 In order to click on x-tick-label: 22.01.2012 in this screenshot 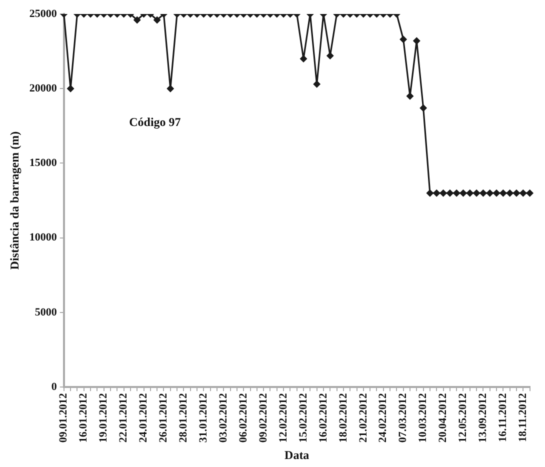, I will do `click(124, 417)`.